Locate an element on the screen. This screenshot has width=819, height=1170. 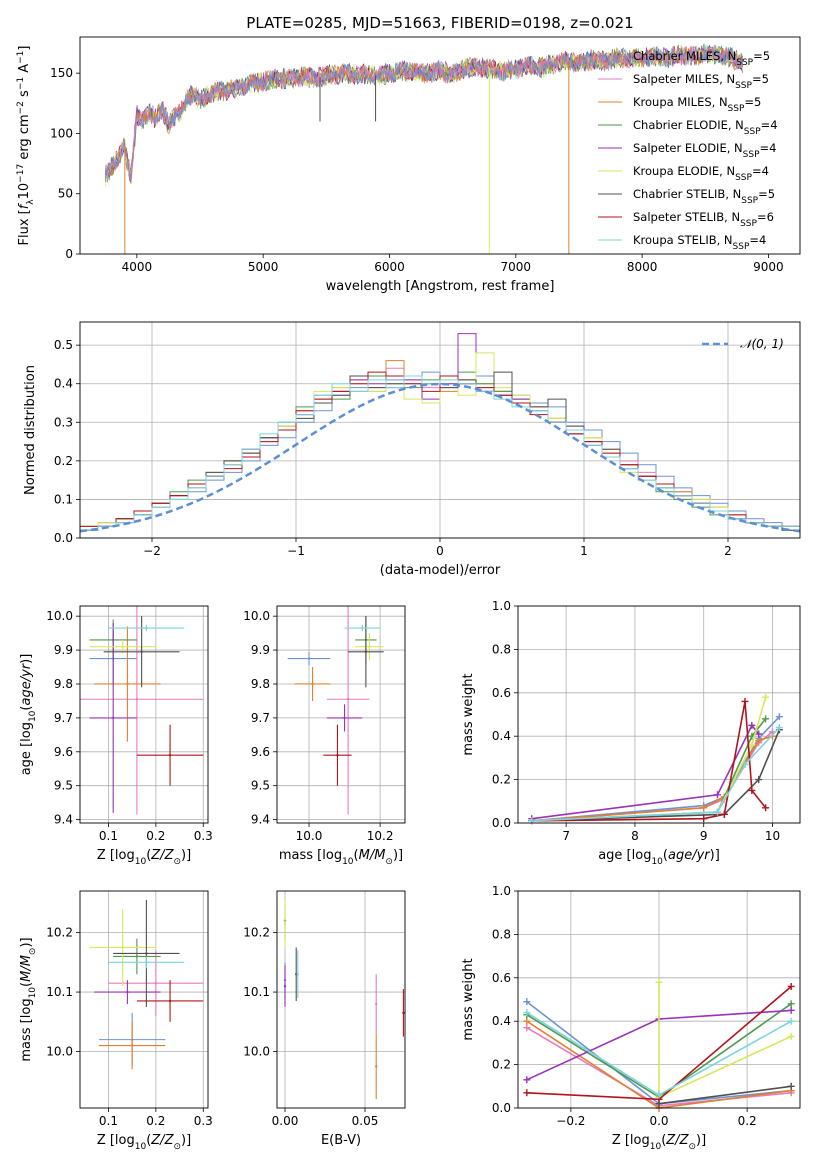
x-axis-label-part: E(B-V) is located at coordinates (341, 1140).